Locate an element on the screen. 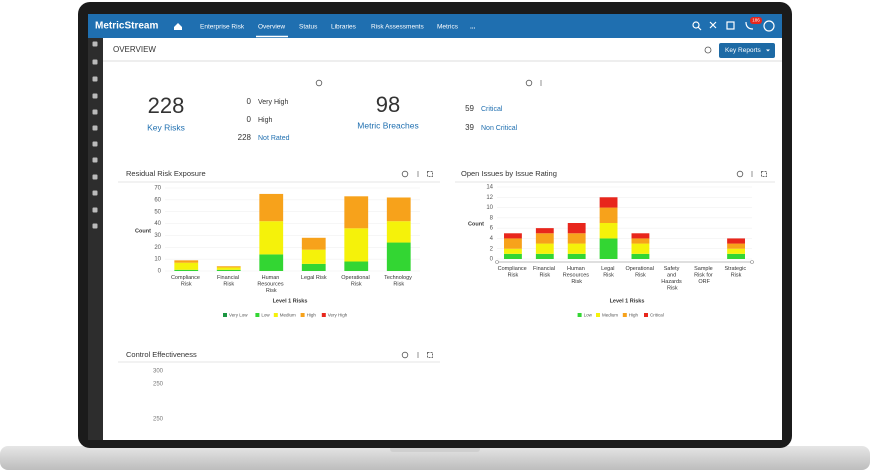 Image resolution: width=870 pixels, height=475 pixels. x-tick-label: Safety and Hazards Risk is located at coordinates (672, 279).